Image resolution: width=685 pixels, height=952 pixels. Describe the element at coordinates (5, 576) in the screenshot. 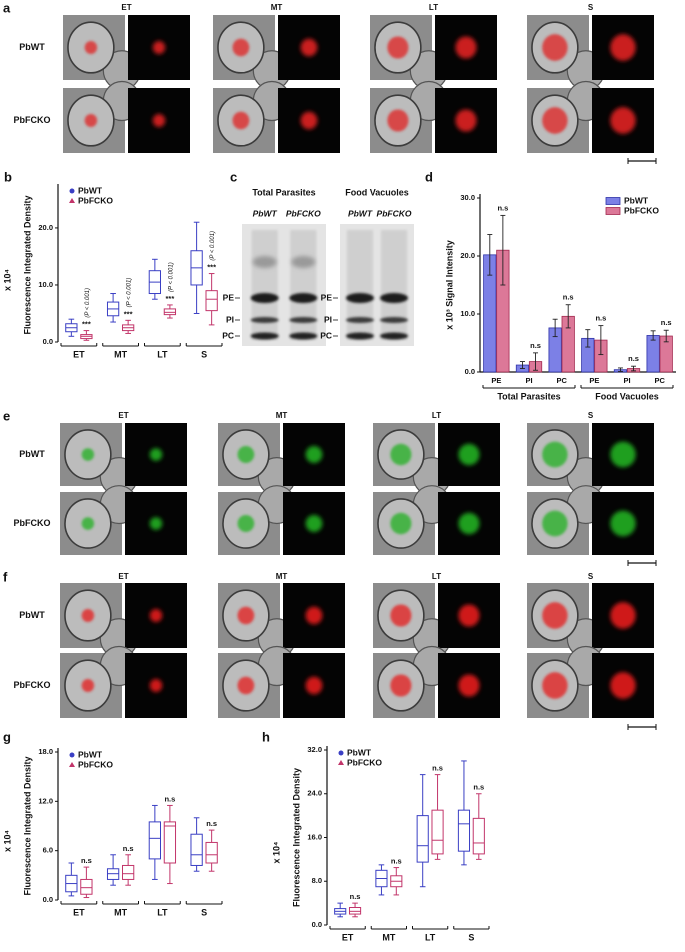

I see `panel-label: f` at that location.